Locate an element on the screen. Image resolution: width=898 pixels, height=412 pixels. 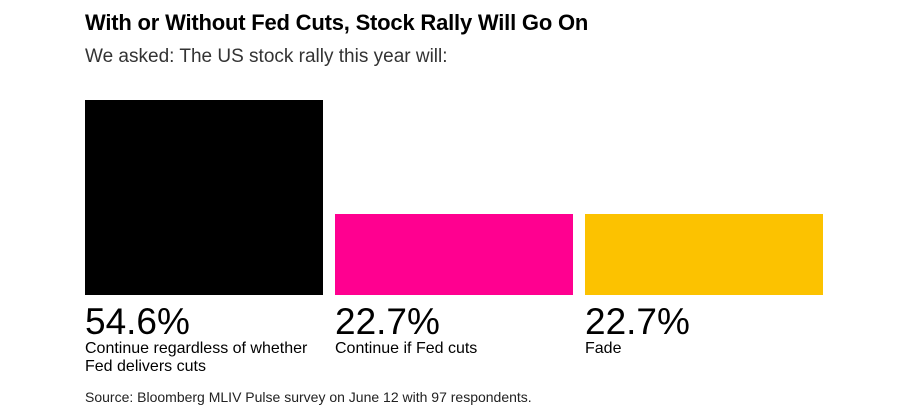
value-label-3: 22.7% is located at coordinates (637, 321).